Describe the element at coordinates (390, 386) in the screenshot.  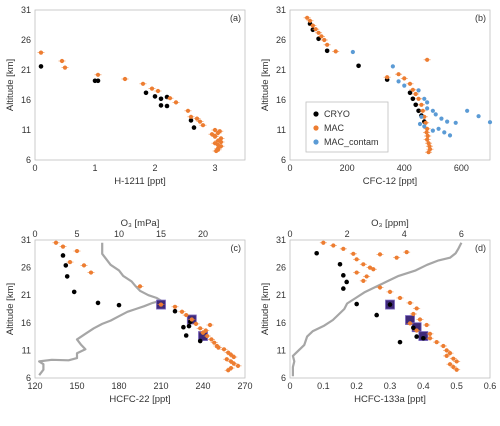
I see `x-tick-label: 0.3` at that location.